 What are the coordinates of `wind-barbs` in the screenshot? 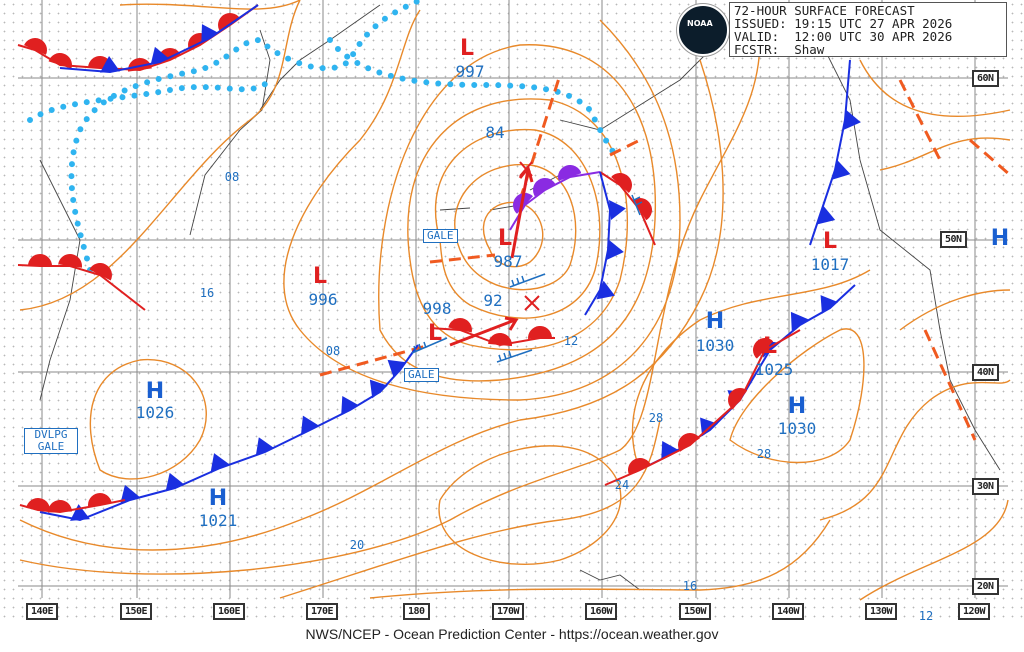 It's located at (527, 278).